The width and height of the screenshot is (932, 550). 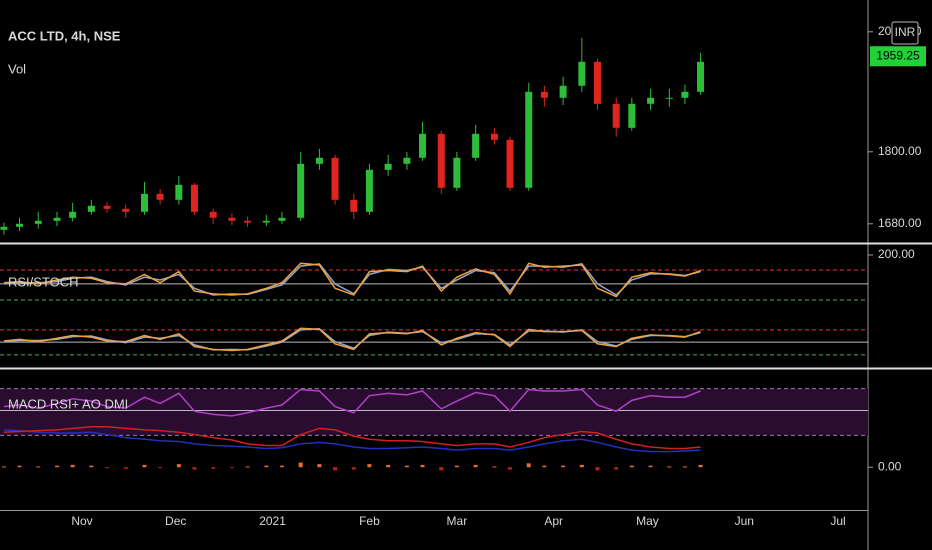 I want to click on band, so click(x=434, y=412).